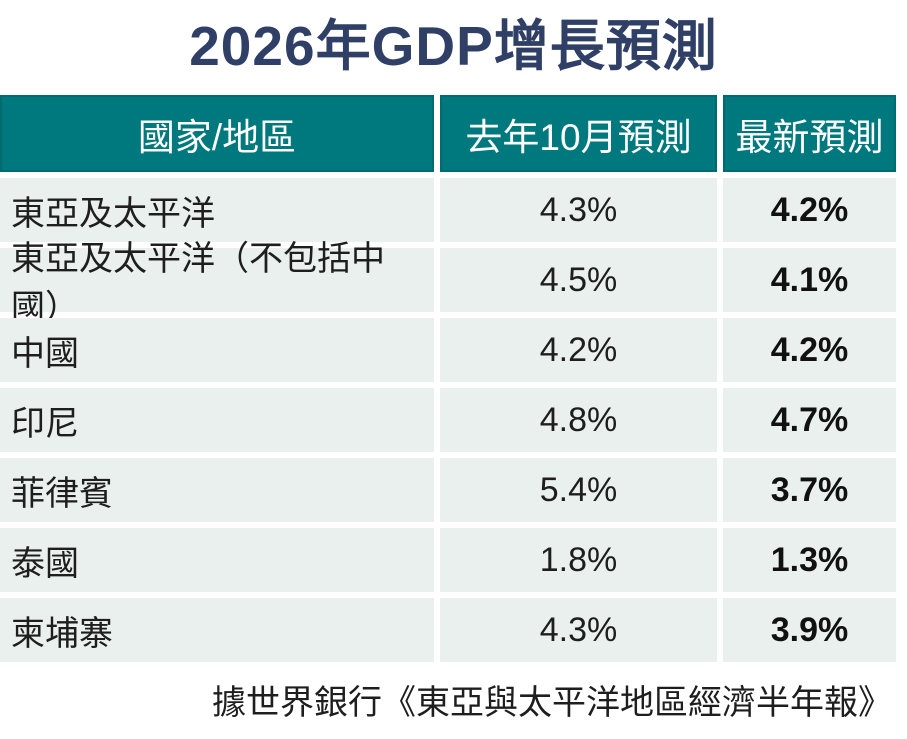  I want to click on source-note: 據世界銀行《東亞與太平洋地區經濟半年報》, so click(552, 703).